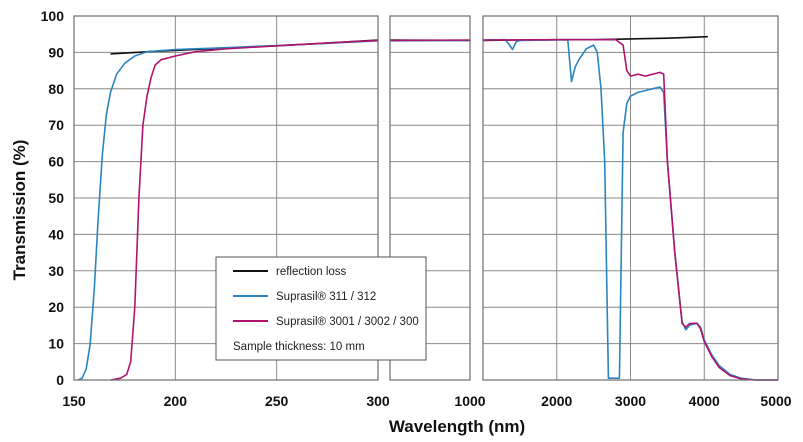 The image size is (803, 442). I want to click on y-tick-label: 30, so click(56, 271).